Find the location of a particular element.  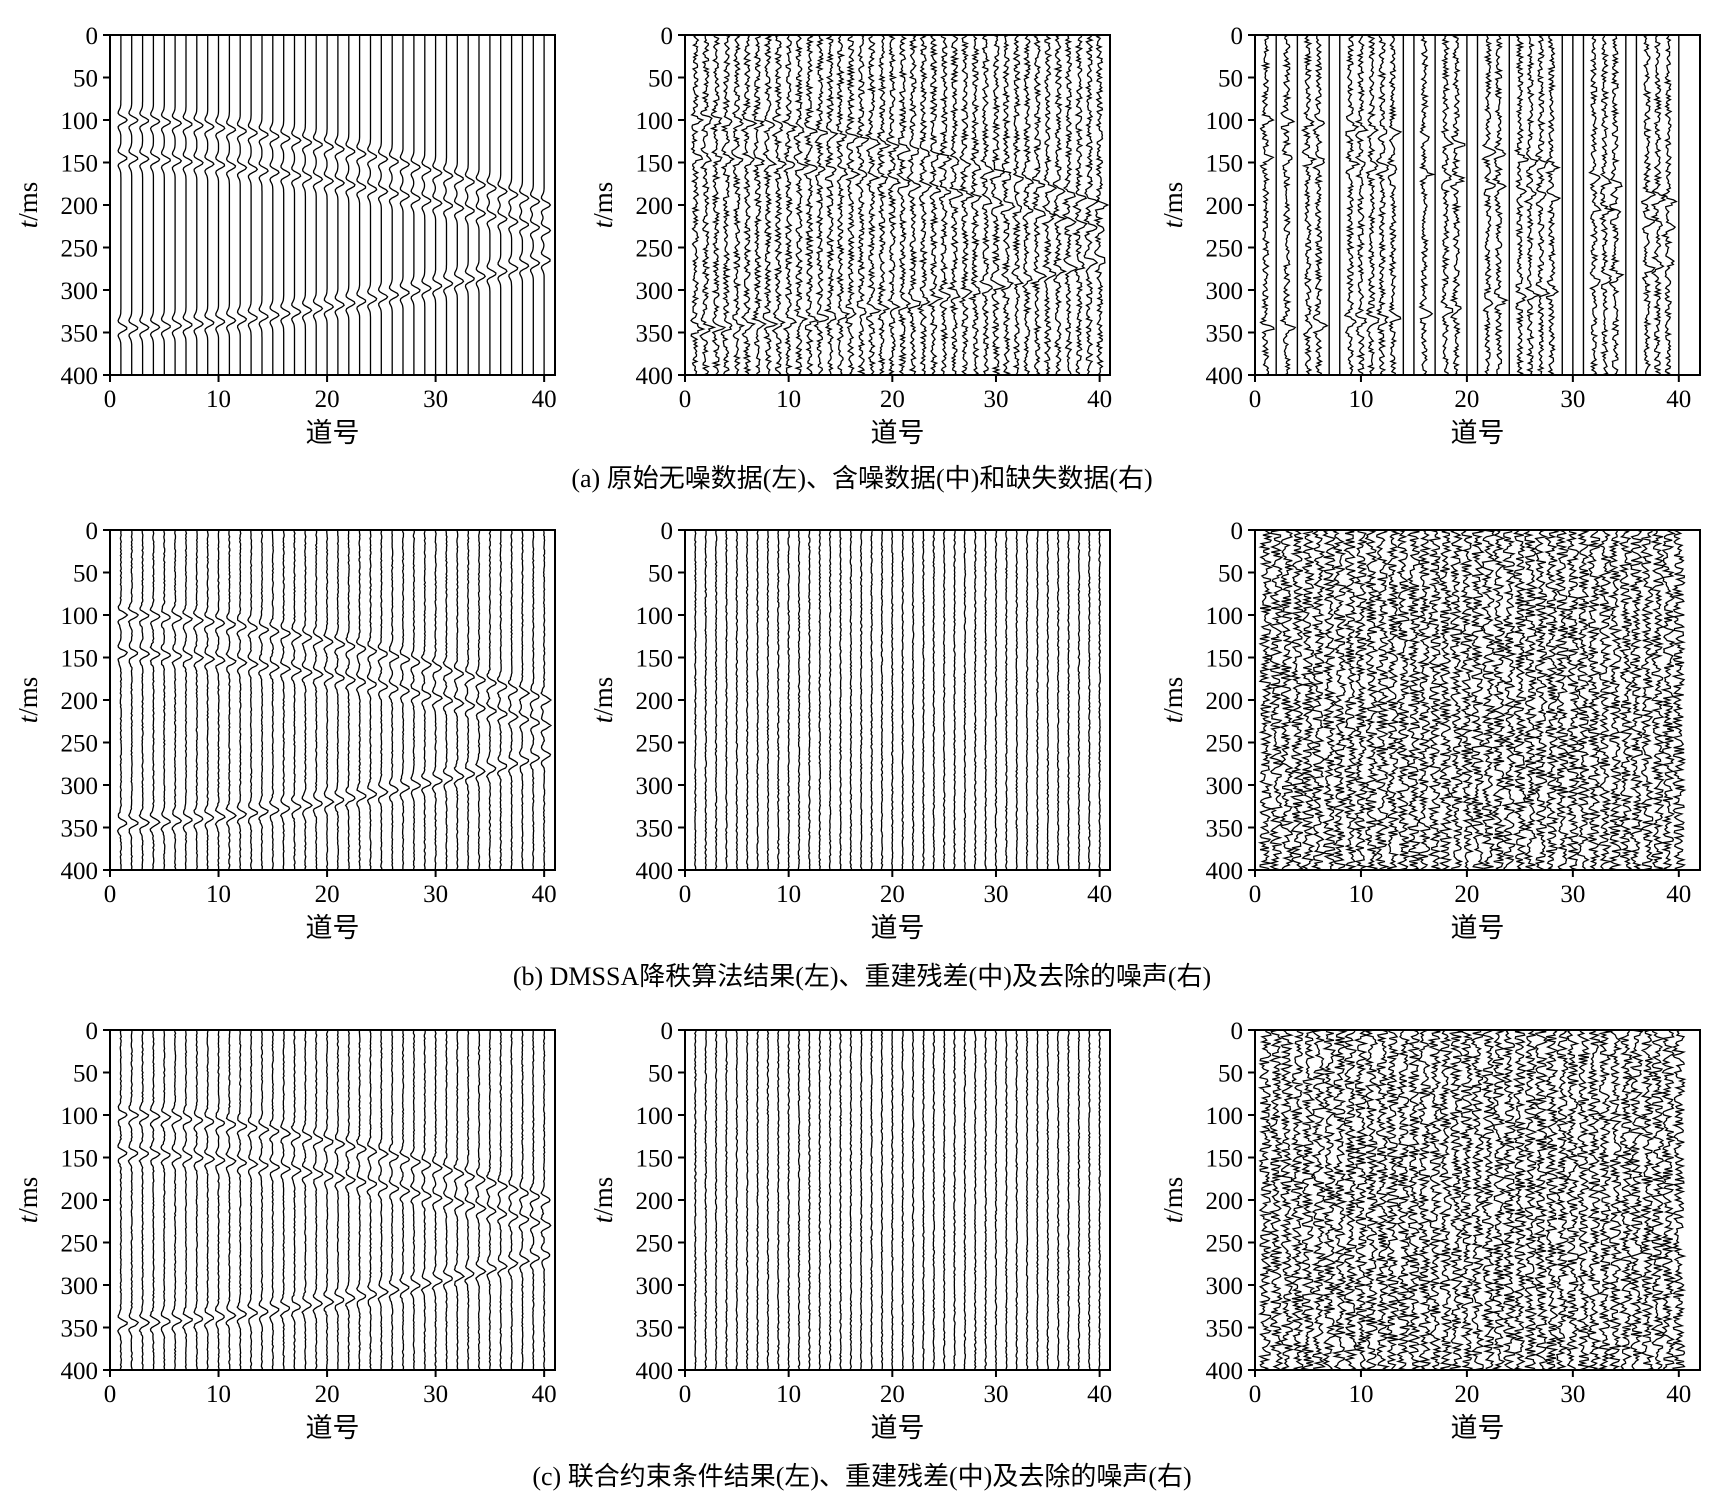

plot-frame is located at coordinates (897, 1200).